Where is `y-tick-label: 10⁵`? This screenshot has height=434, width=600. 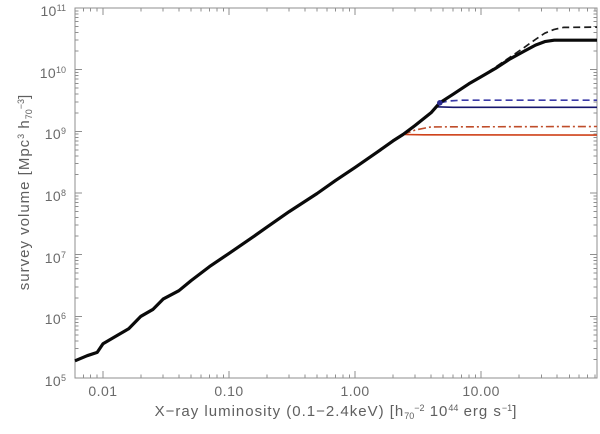
y-tick-label: 10⁵ is located at coordinates (55, 381).